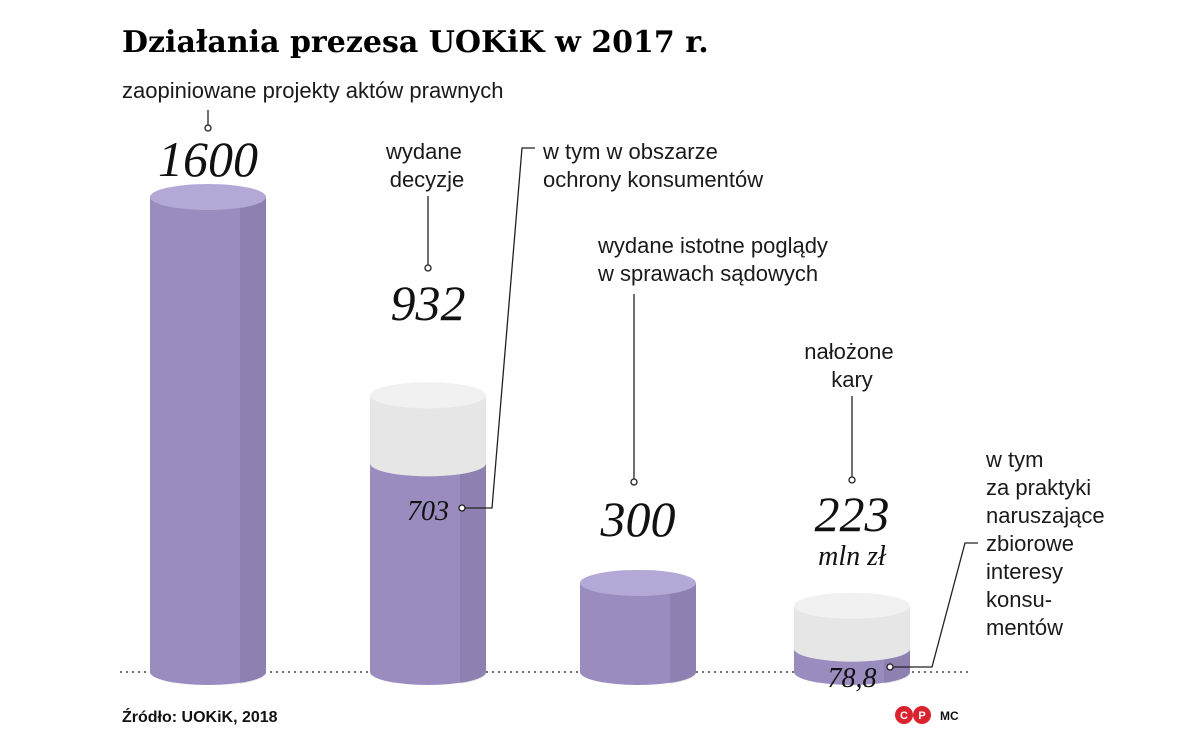 The height and width of the screenshot is (749, 1200). I want to click on bar-4-total-body-front, so click(852, 633).